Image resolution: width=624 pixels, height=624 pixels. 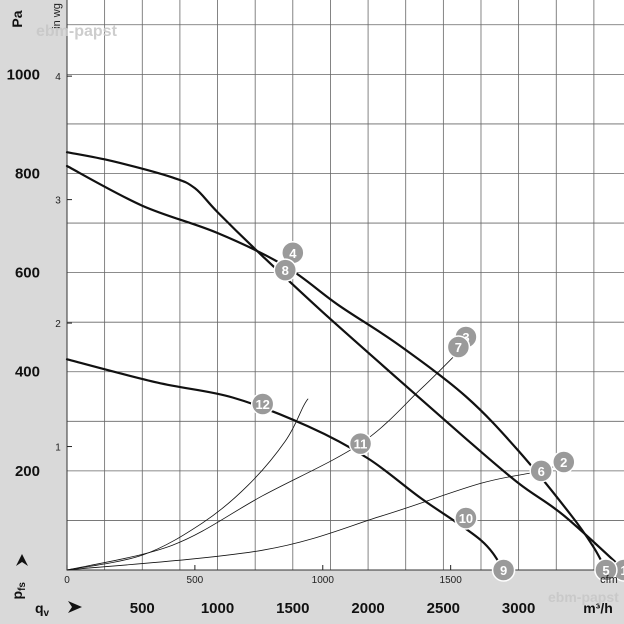 I want to click on y-inner-tick-label: 2, so click(x=58, y=324).